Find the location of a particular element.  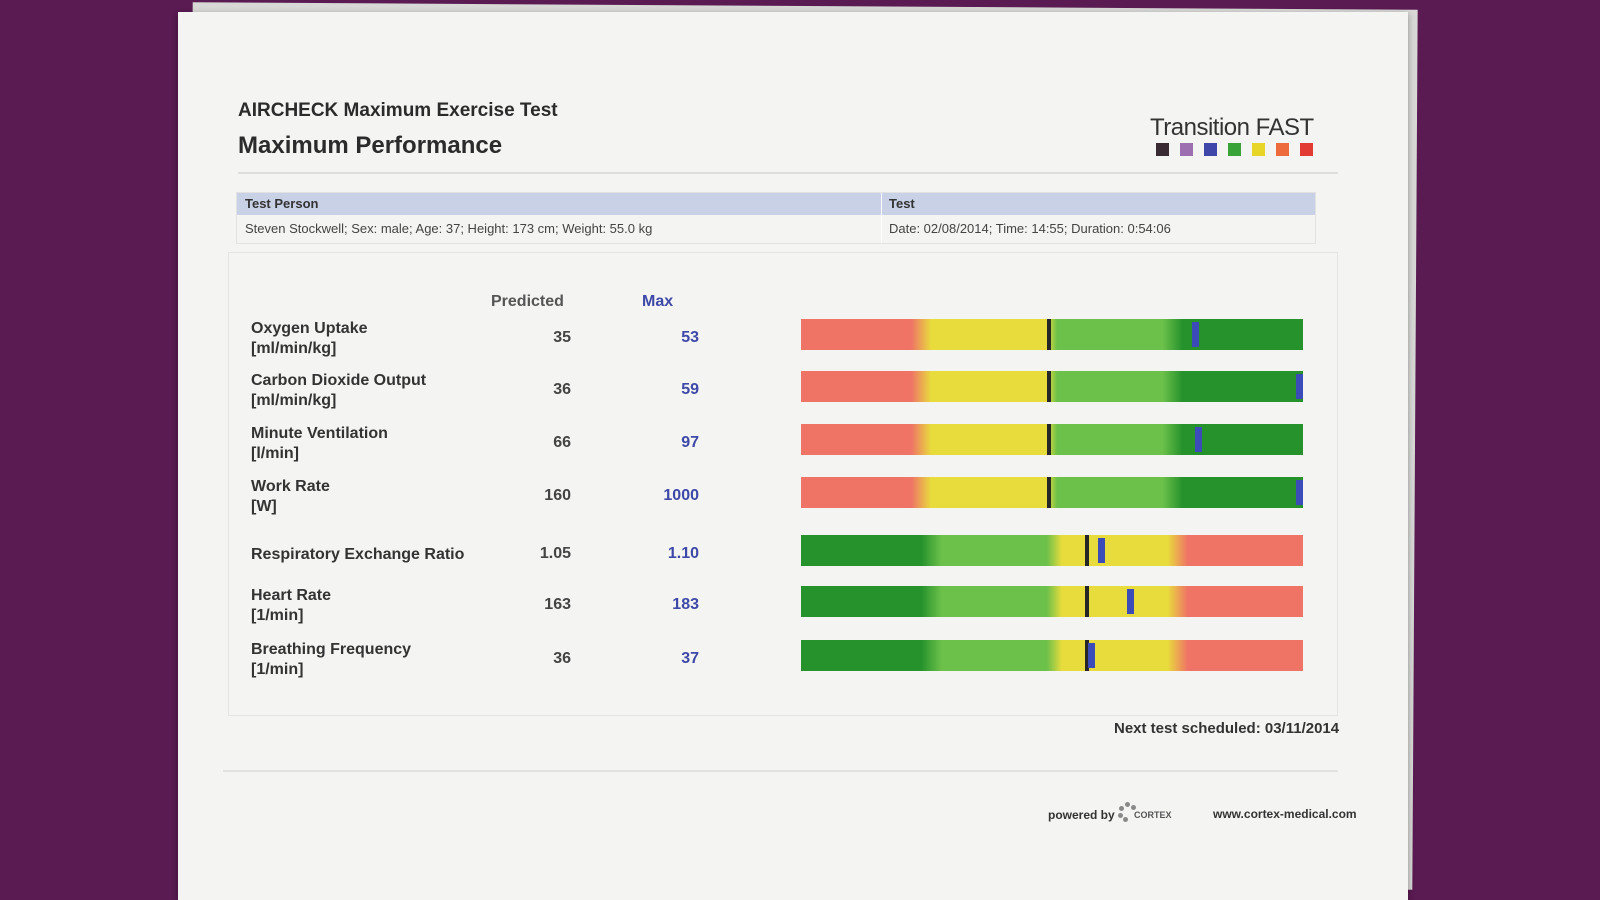

predicted-column-header: Predicted is located at coordinates (527, 301).